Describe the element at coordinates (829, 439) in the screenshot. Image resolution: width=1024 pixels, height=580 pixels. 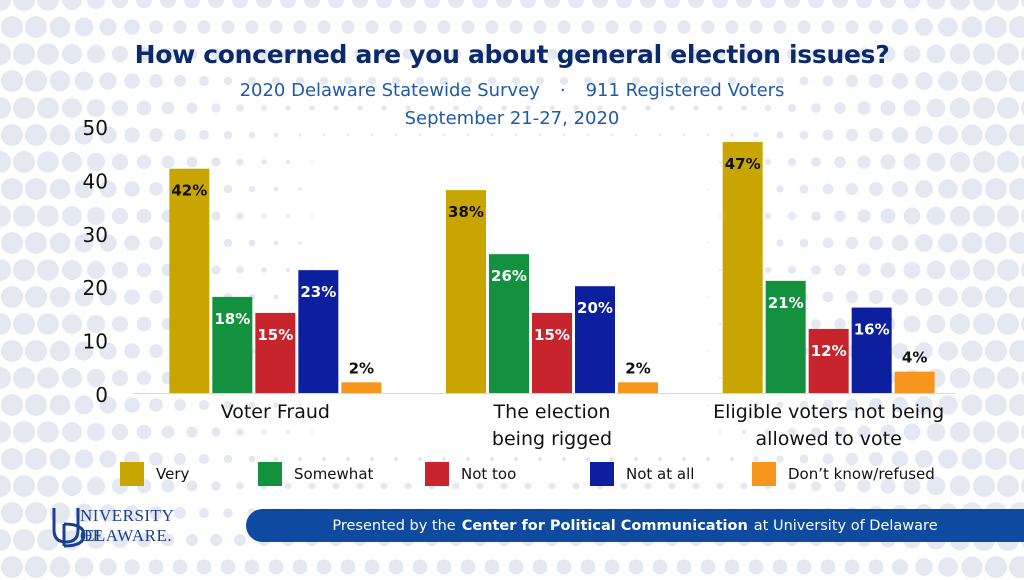
I see `category-label: allowed to vote` at that location.